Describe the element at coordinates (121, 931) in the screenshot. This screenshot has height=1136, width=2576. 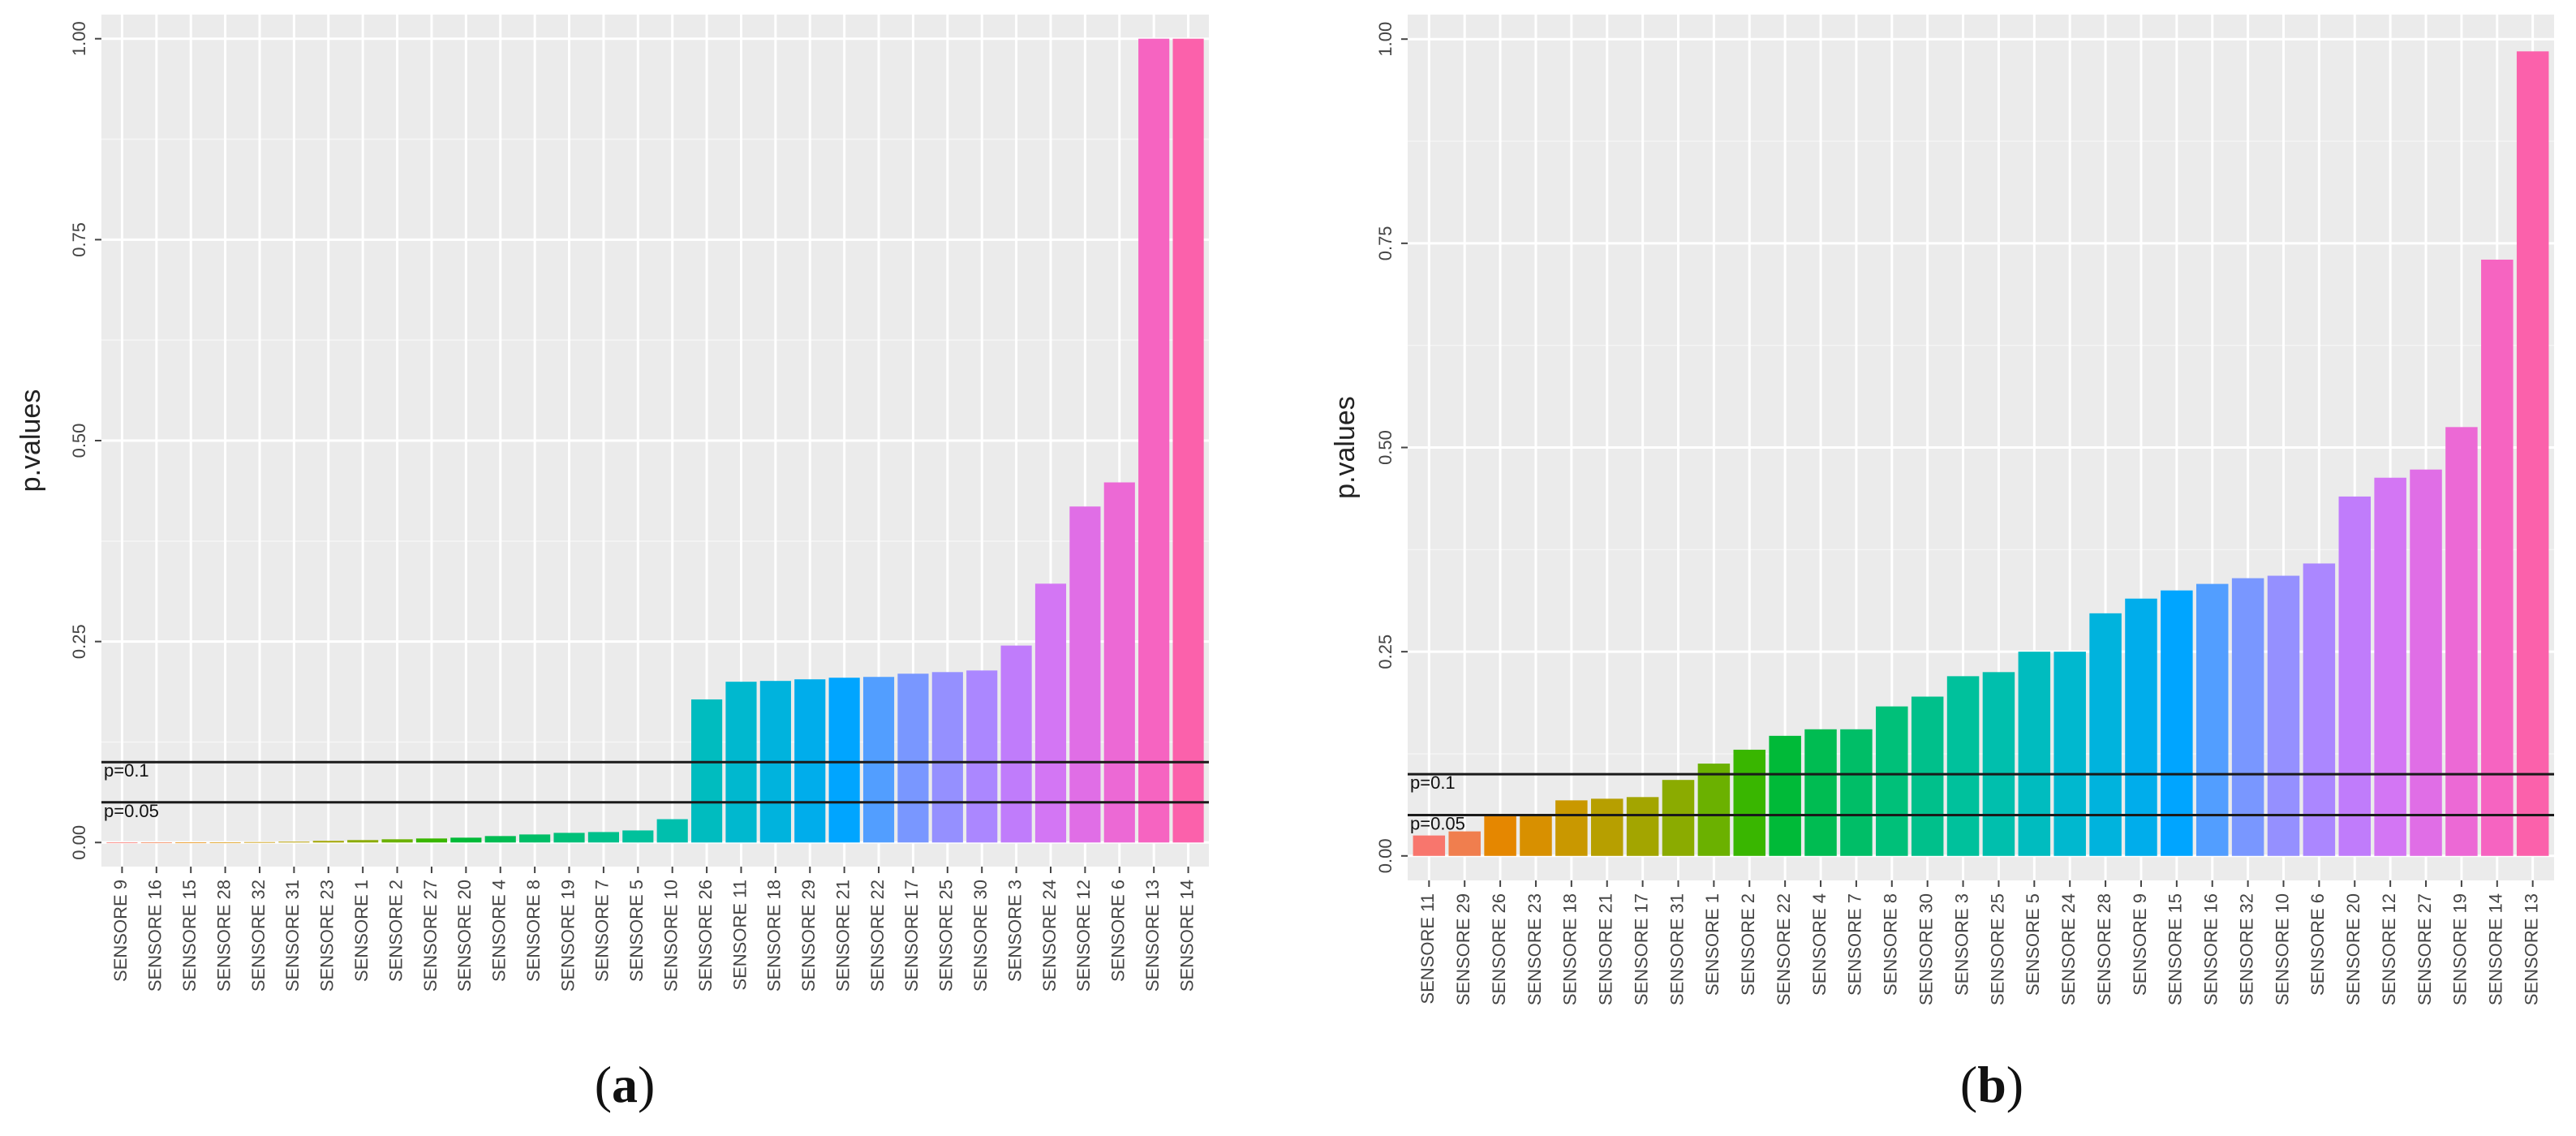
I see `x-tick-label: SENSORE 9` at that location.